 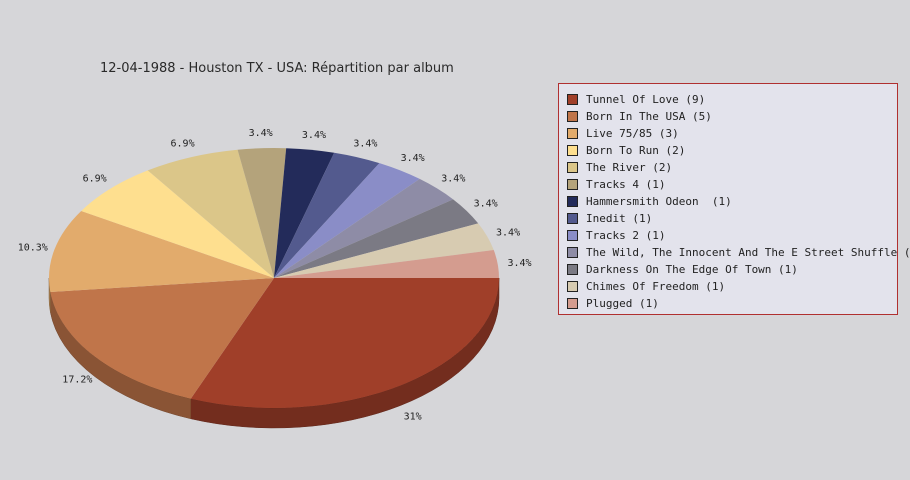 What do you see at coordinates (646, 99) in the screenshot?
I see `legend-label: Tunnel Of Love (9)` at bounding box center [646, 99].